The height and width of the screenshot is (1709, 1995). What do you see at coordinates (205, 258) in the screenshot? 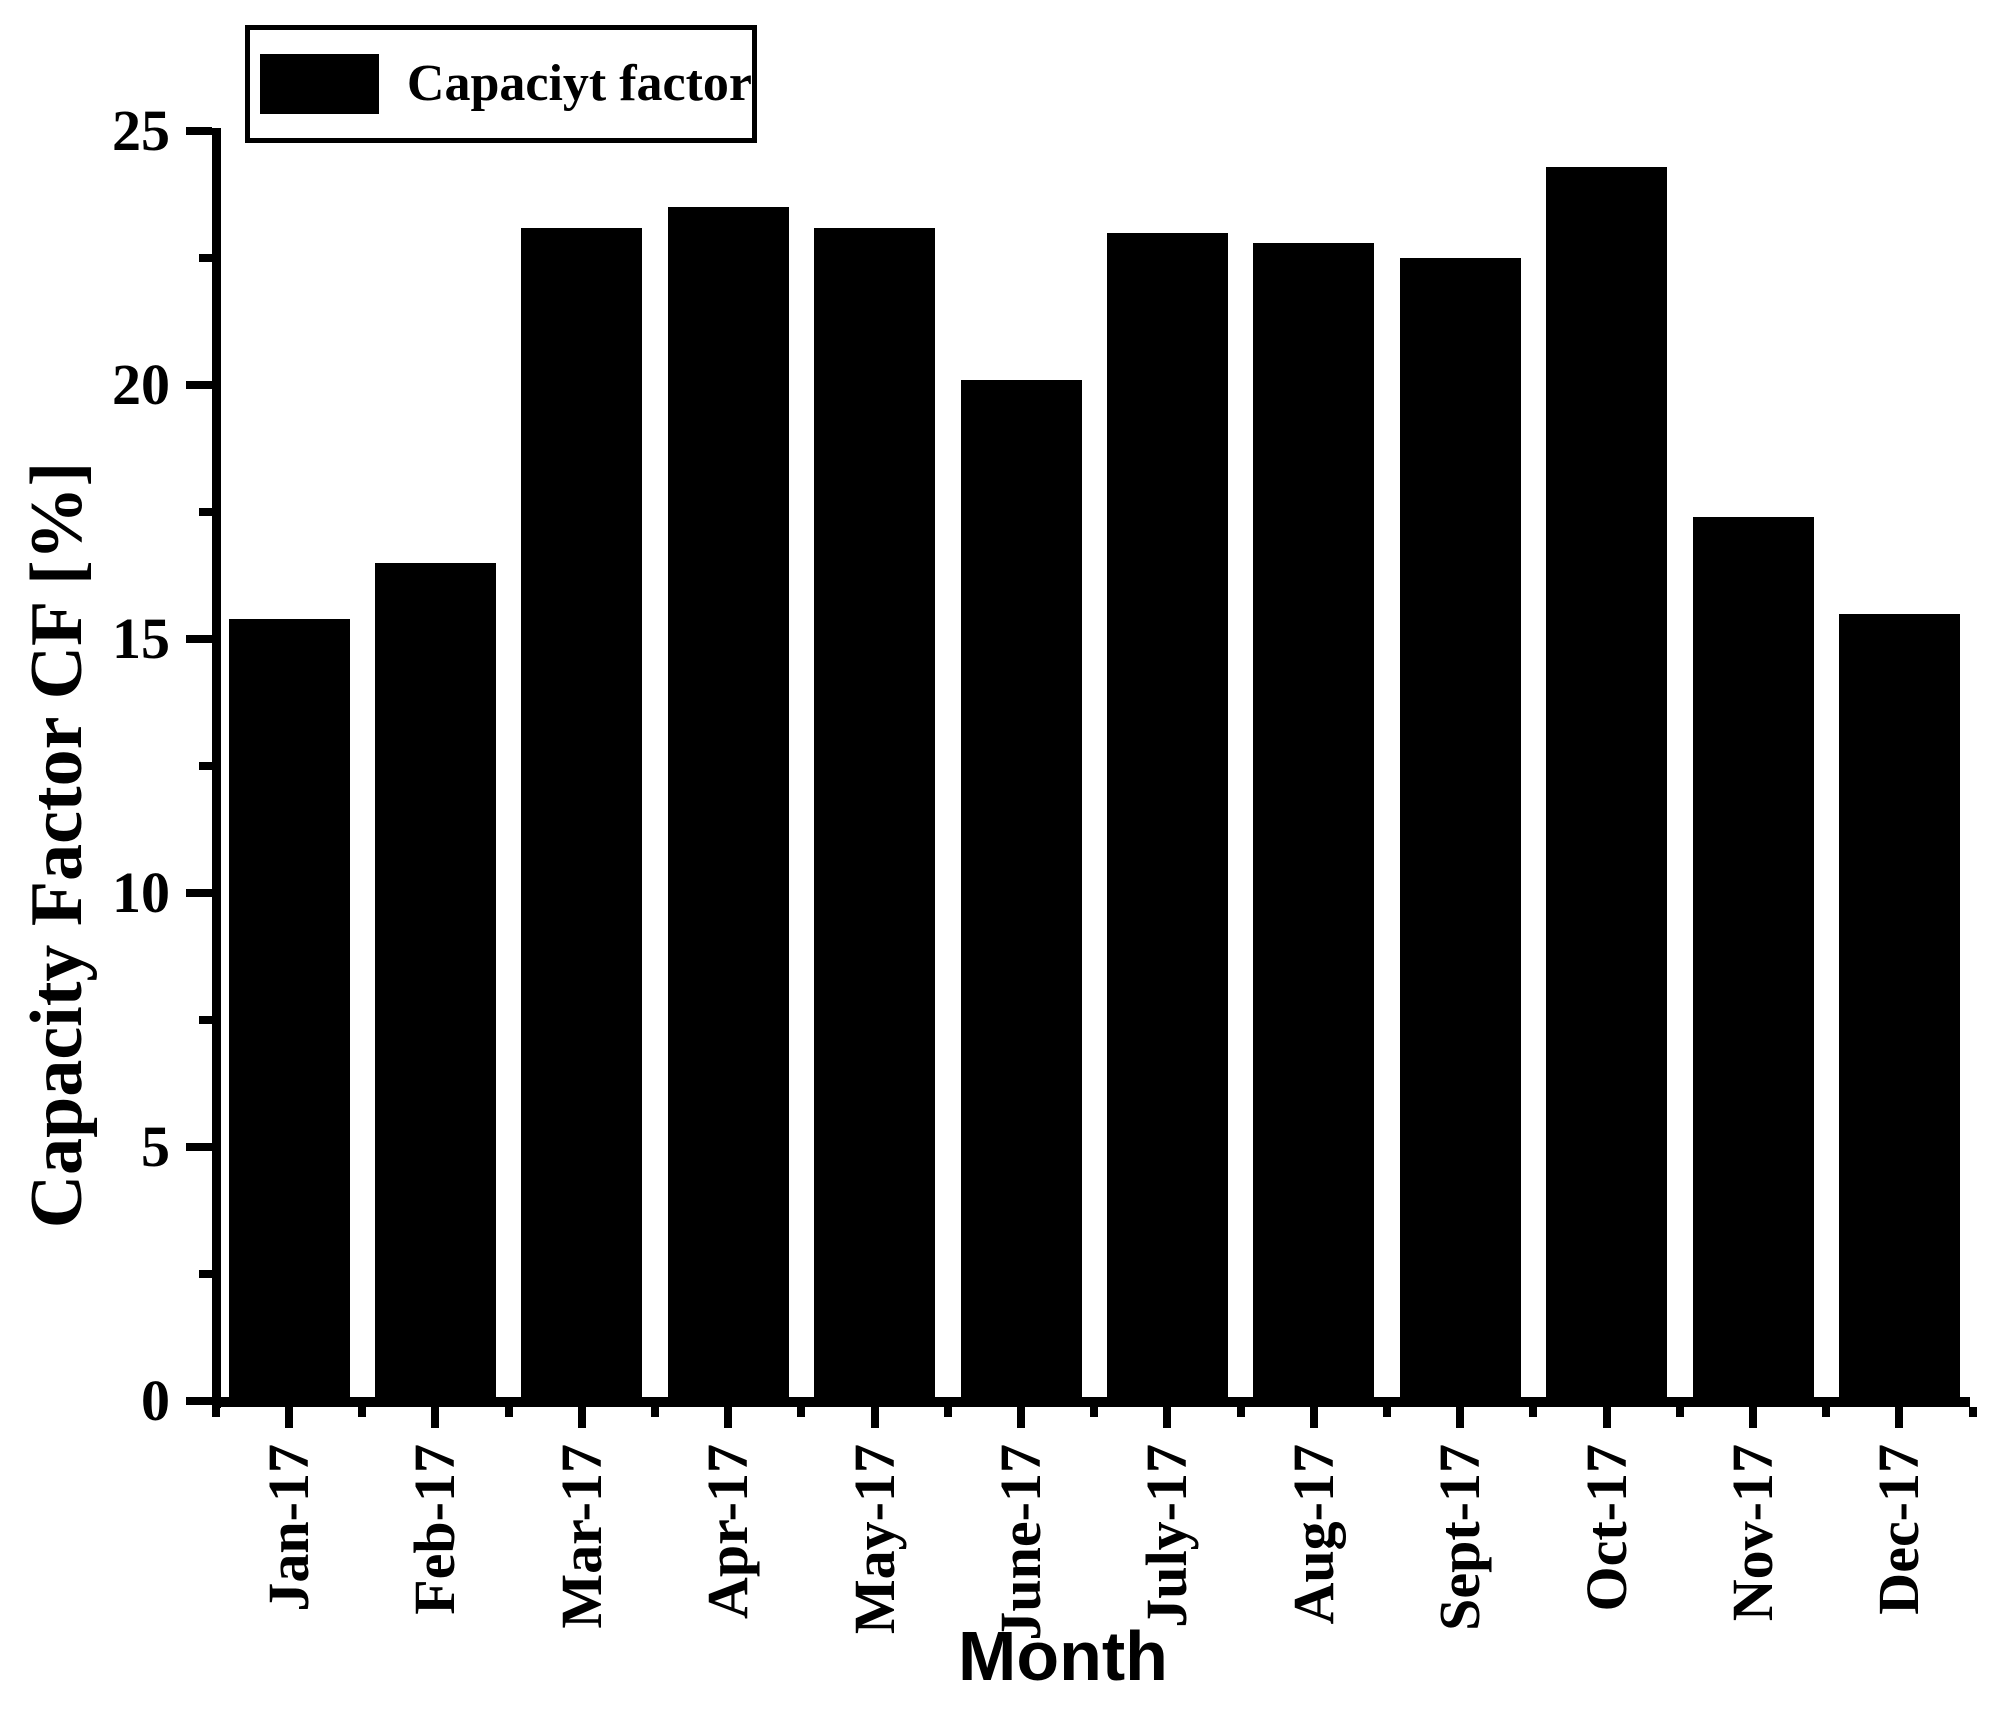
I see `y-minor-tick-22.5` at bounding box center [205, 258].